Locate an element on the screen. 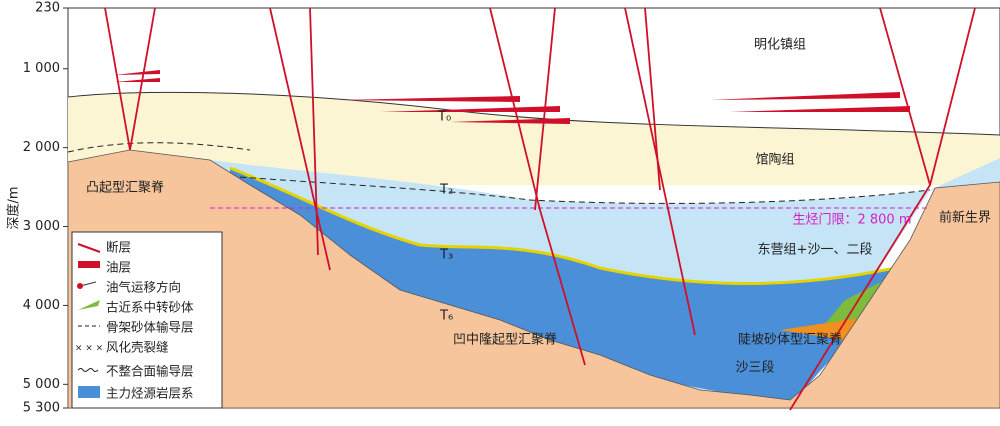 The image size is (1000, 426). legend-label: 骨架砂体输导层 is located at coordinates (150, 327).